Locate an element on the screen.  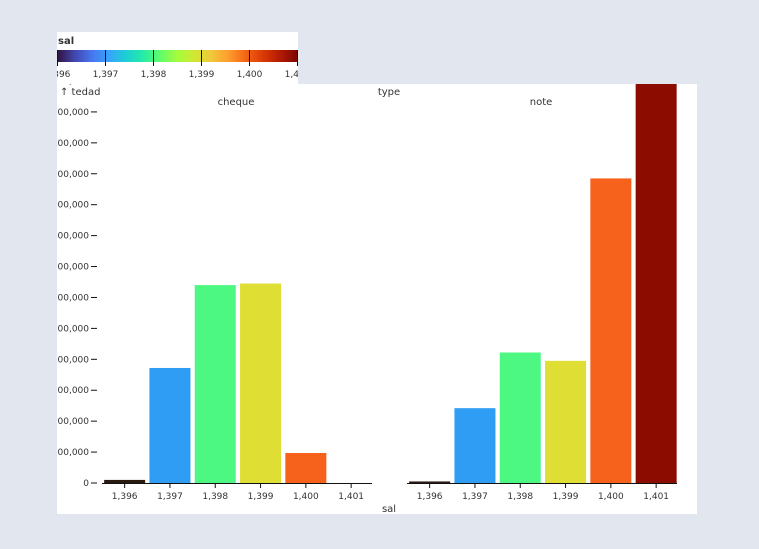
y-tick-label: 0 is located at coordinates (86, 484).